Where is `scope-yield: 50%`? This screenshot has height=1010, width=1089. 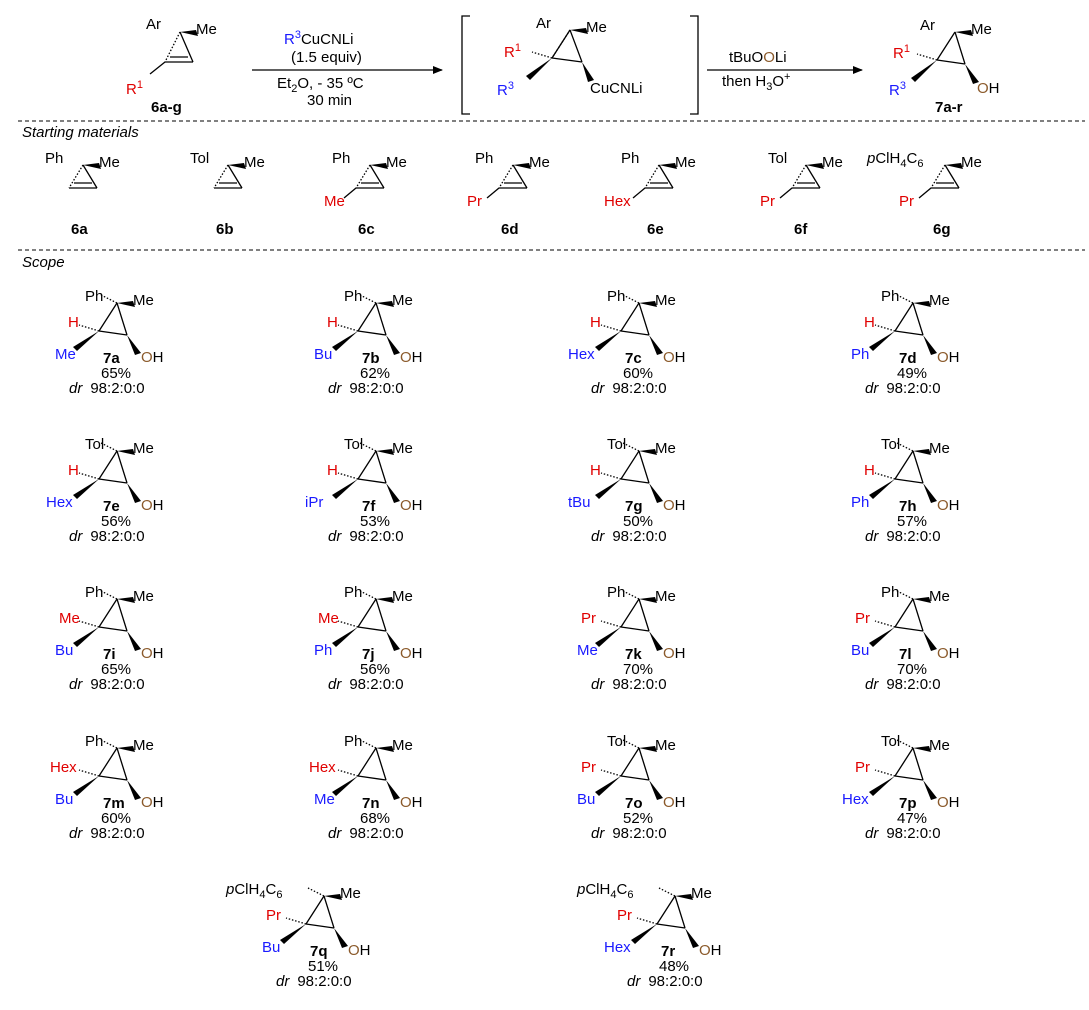
scope-yield: 50% is located at coordinates (638, 521).